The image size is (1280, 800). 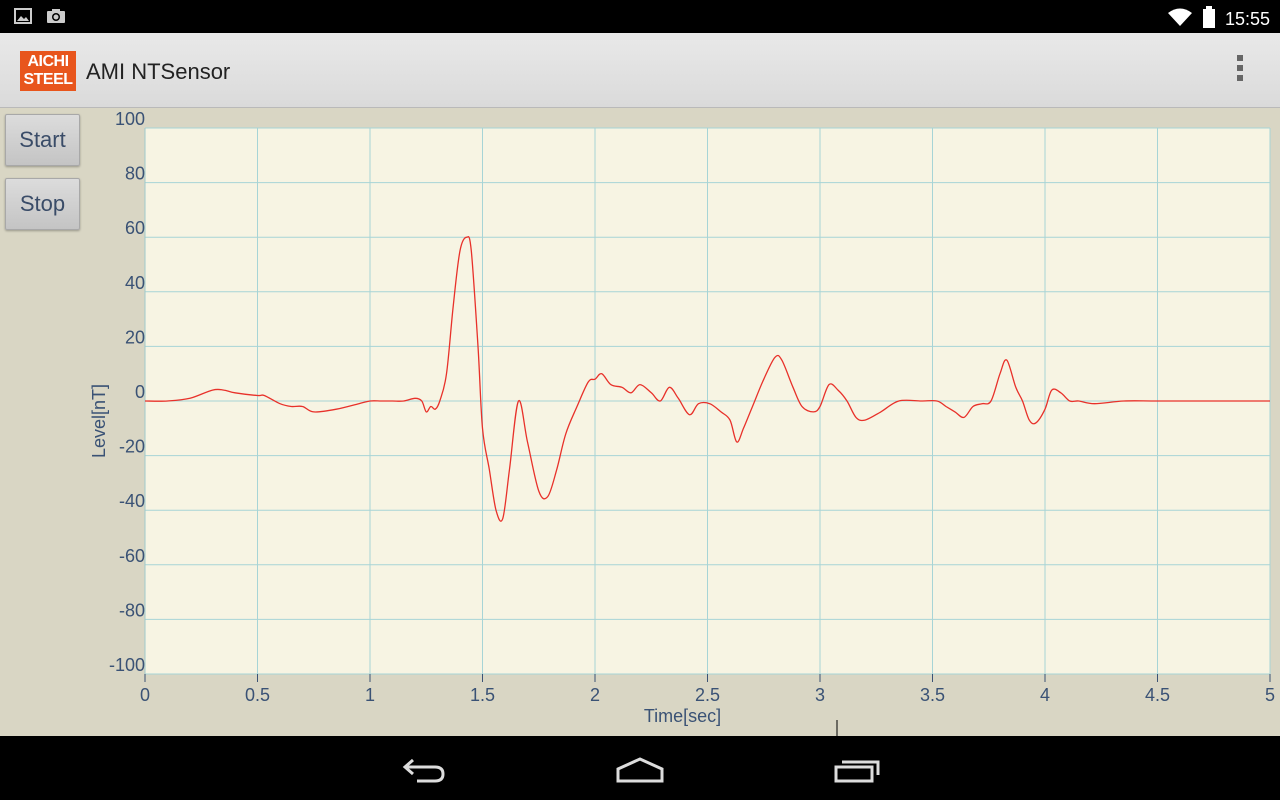 I want to click on status-bar: 15:55, so click(x=640, y=16).